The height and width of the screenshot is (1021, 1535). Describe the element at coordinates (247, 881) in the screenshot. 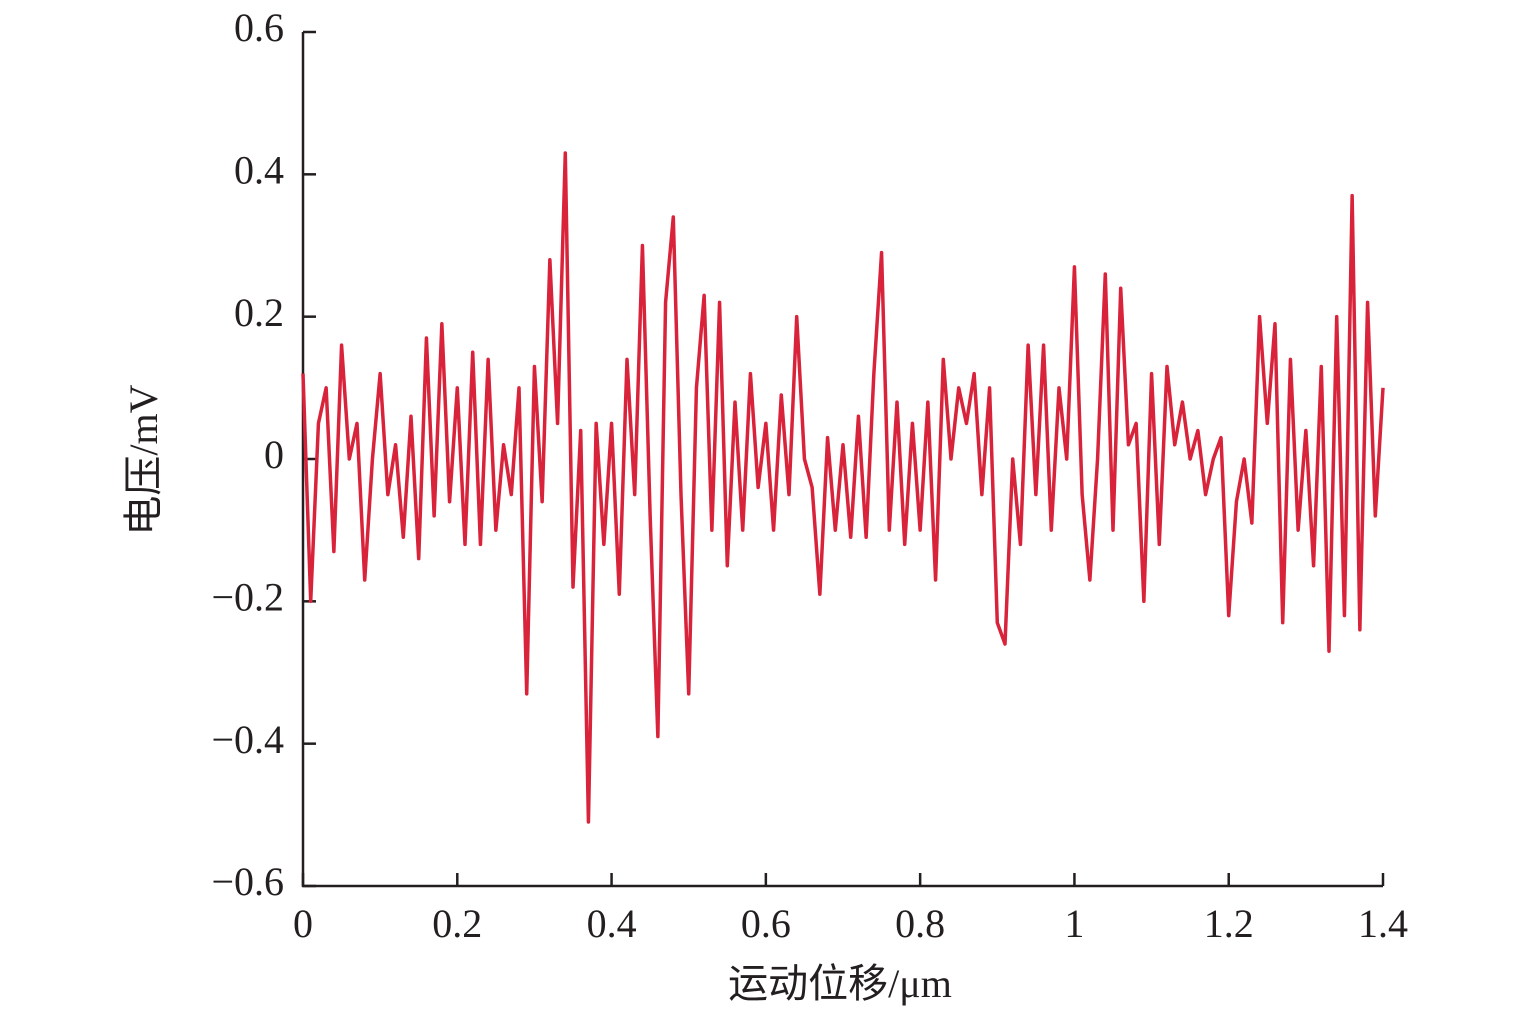

I see `y-tick-label: −0.6` at that location.